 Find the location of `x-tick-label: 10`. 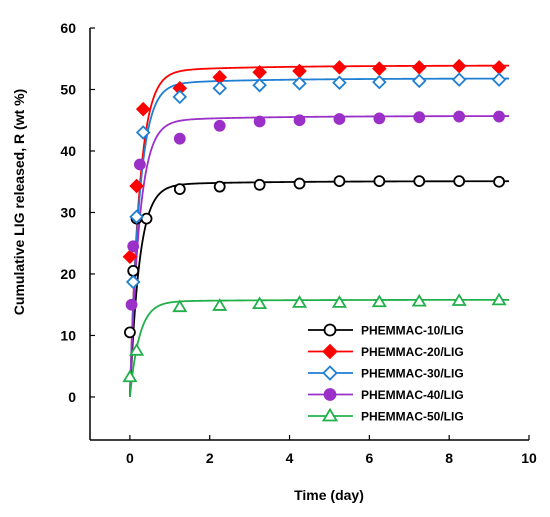

x-tick-label: 10 is located at coordinates (529, 458).